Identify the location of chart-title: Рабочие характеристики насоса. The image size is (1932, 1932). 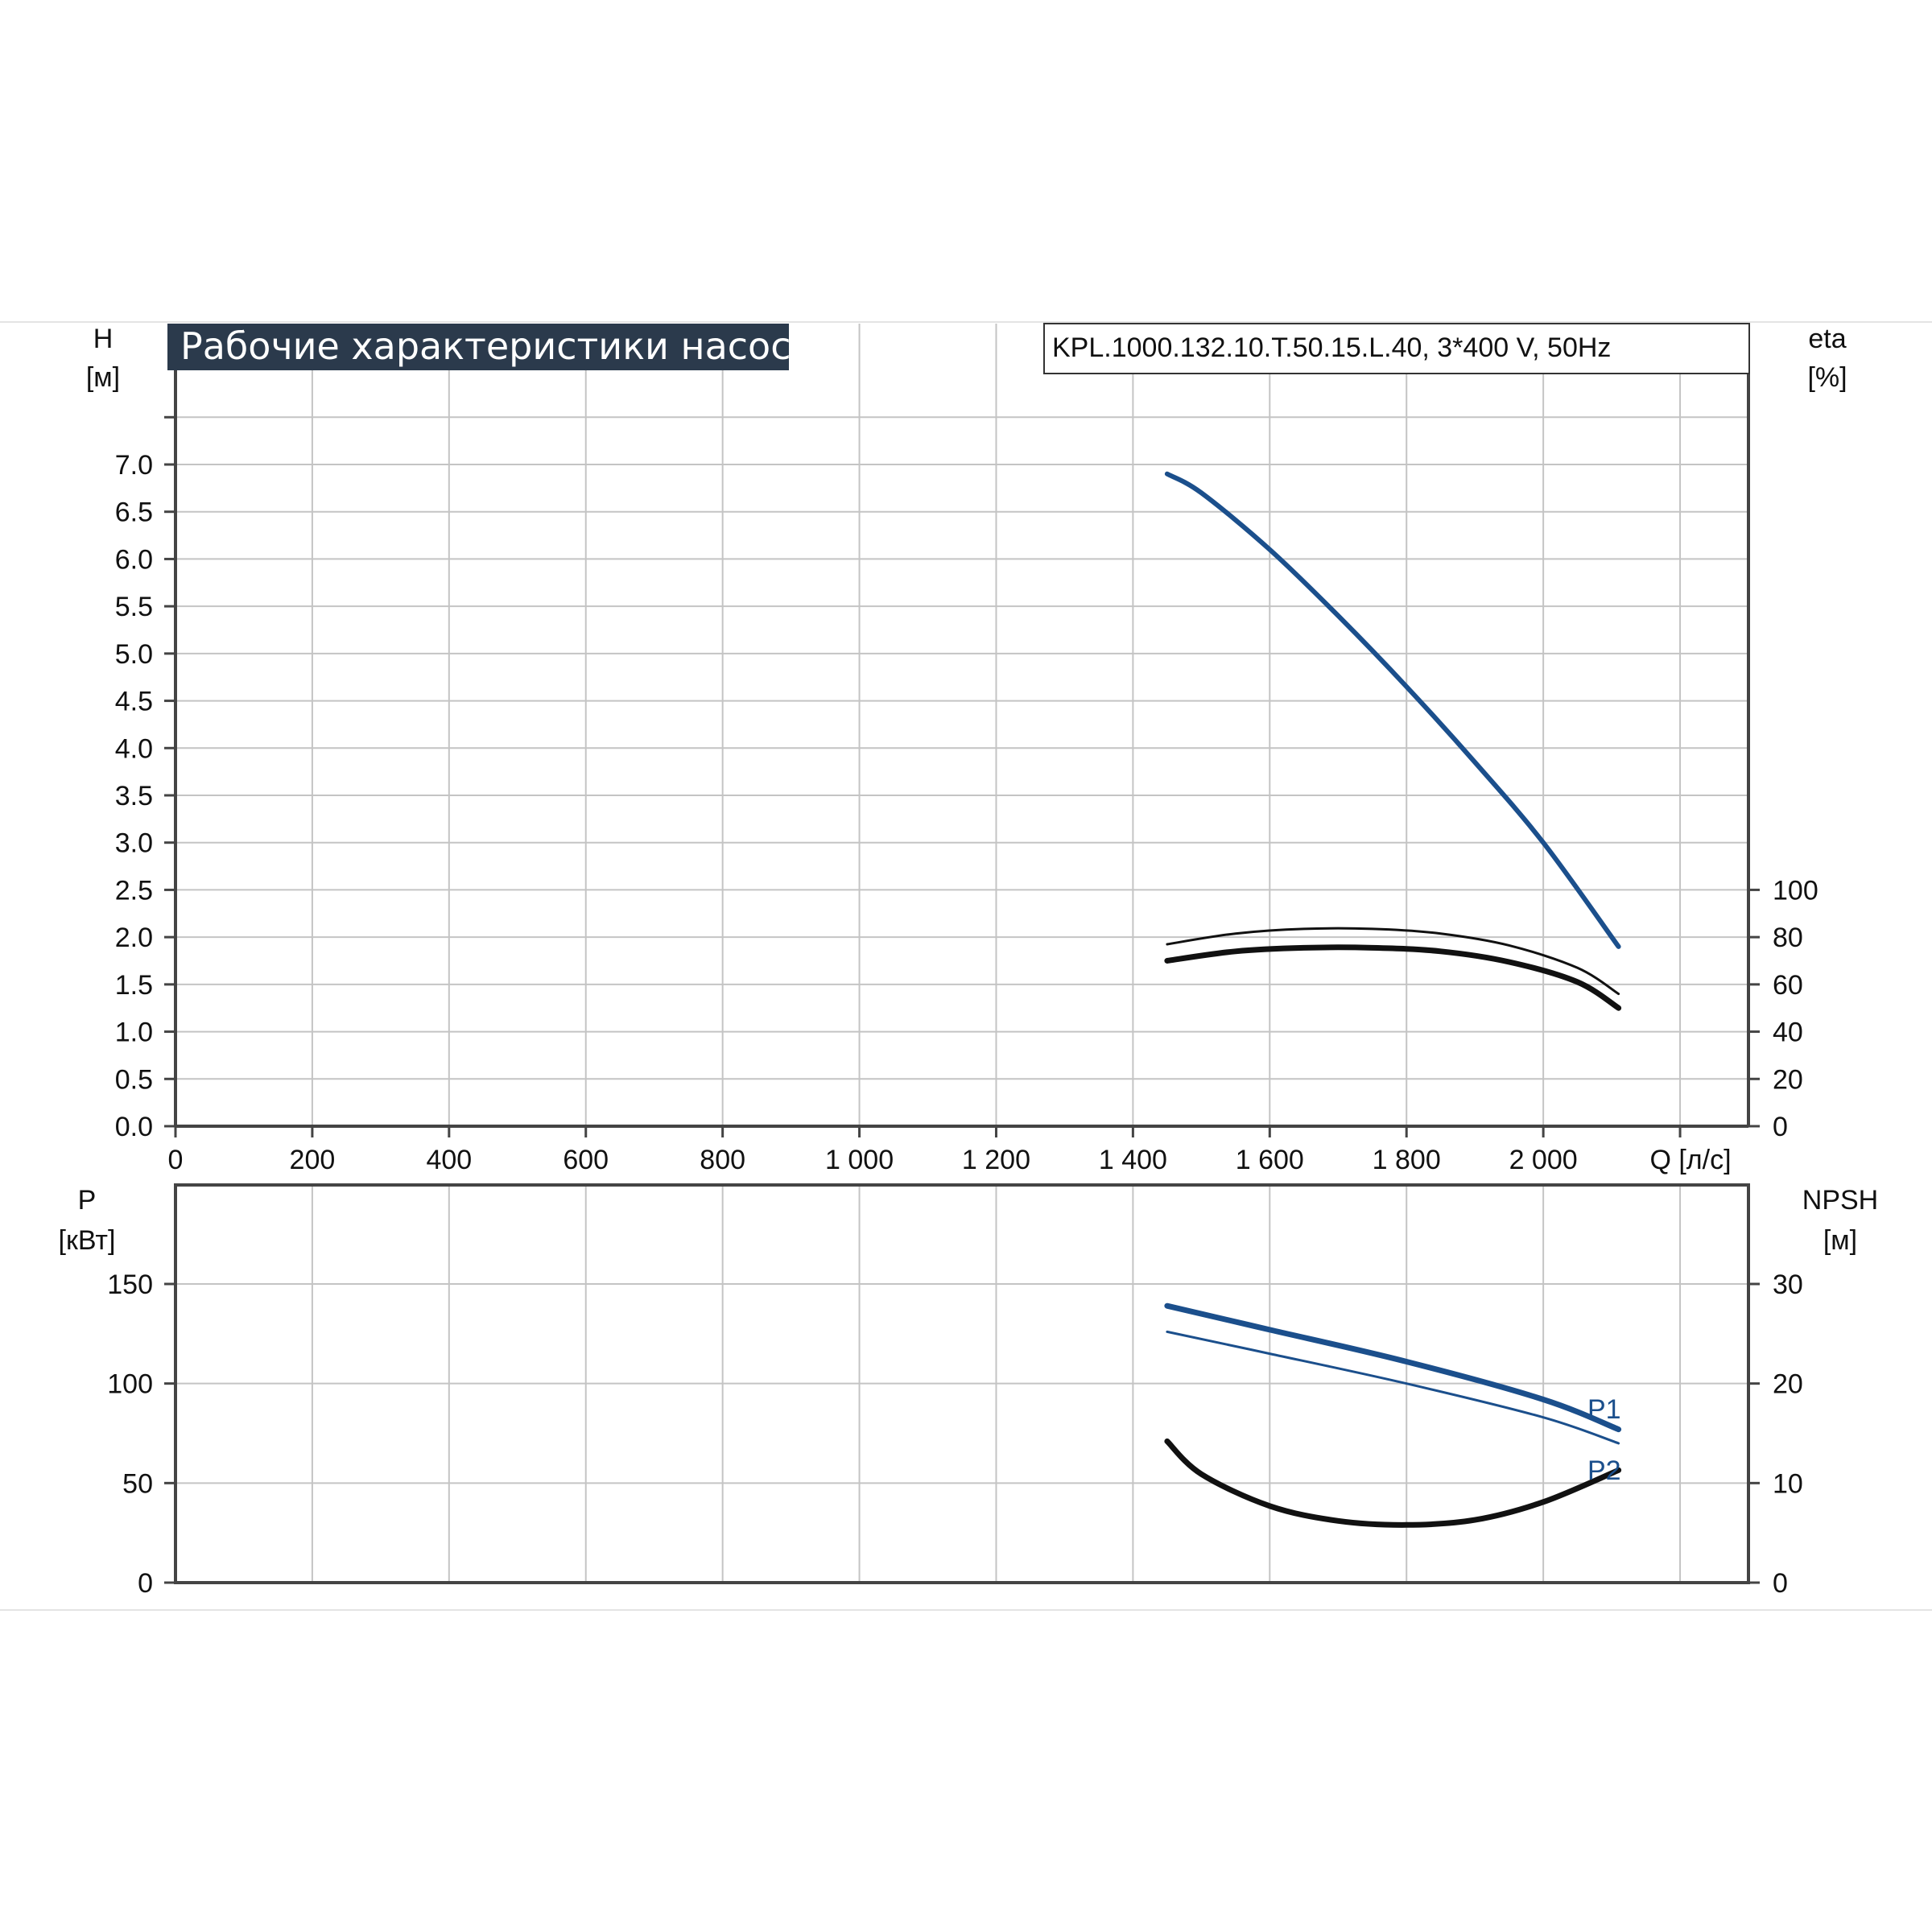
(497, 346).